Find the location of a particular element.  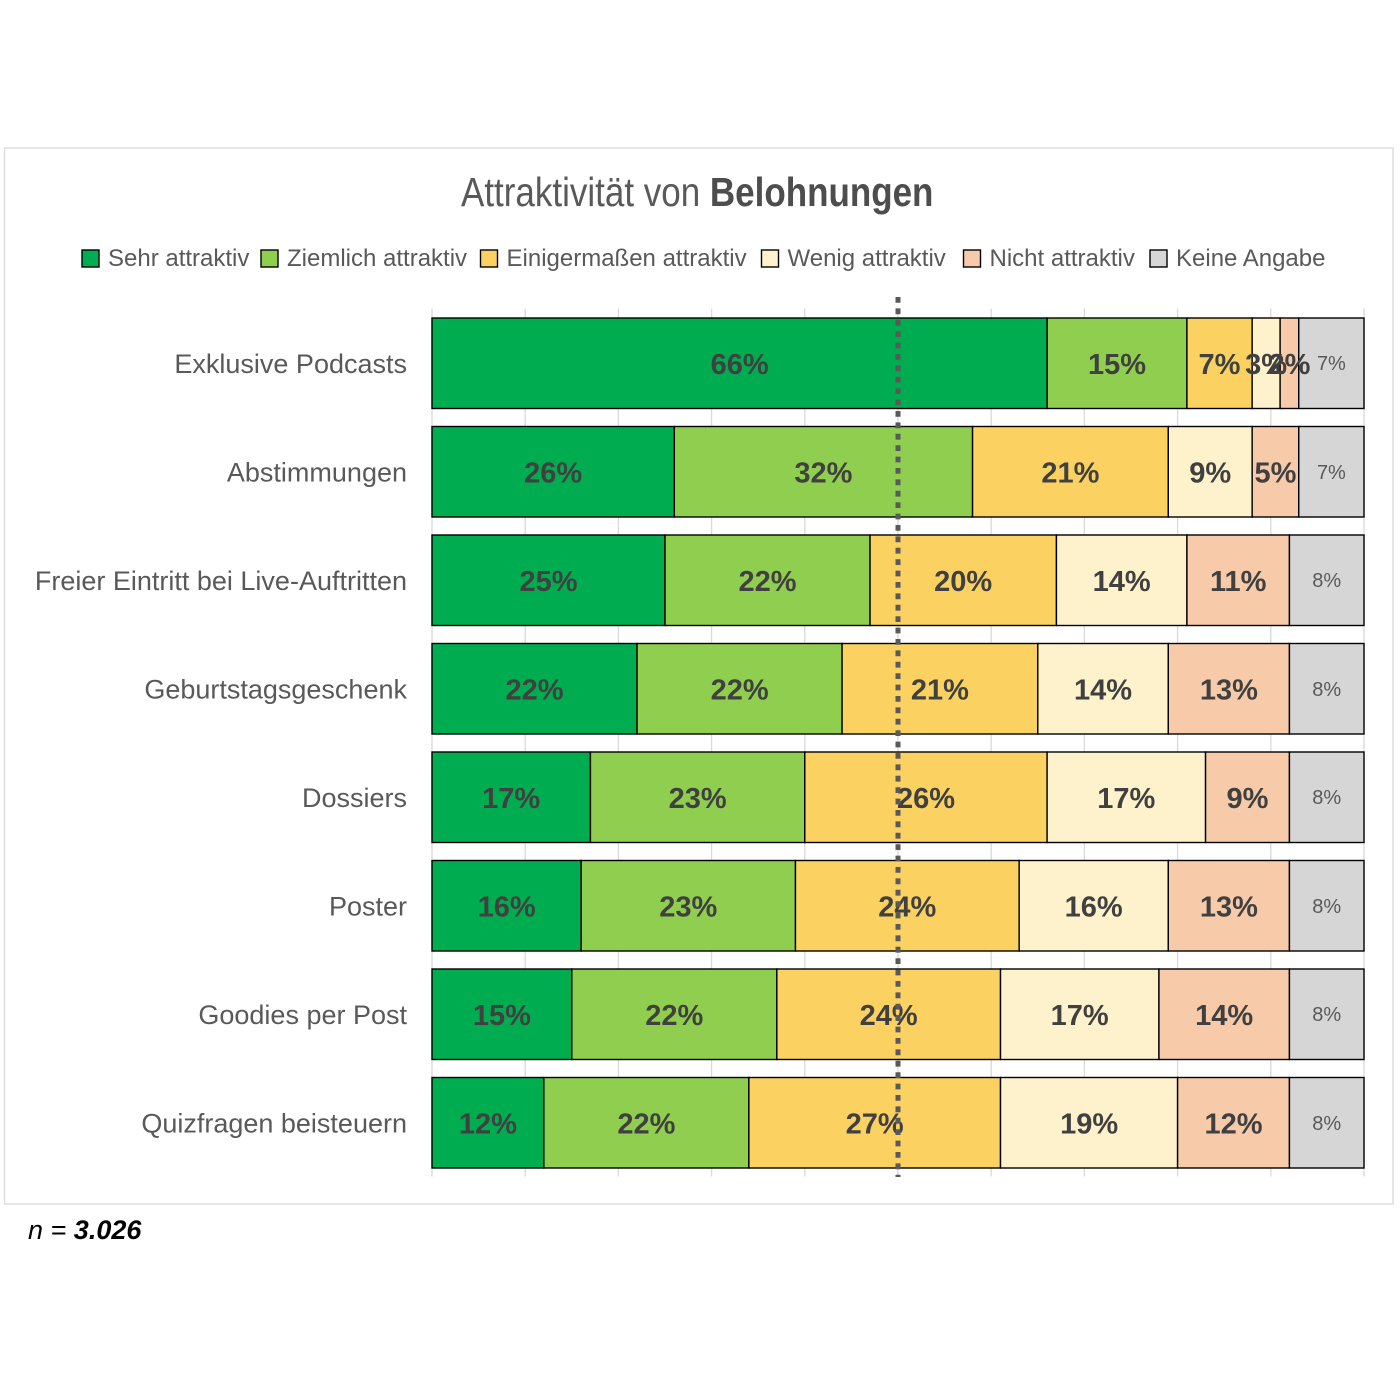

svg-text: Wenig attraktiv is located at coordinates (867, 258).